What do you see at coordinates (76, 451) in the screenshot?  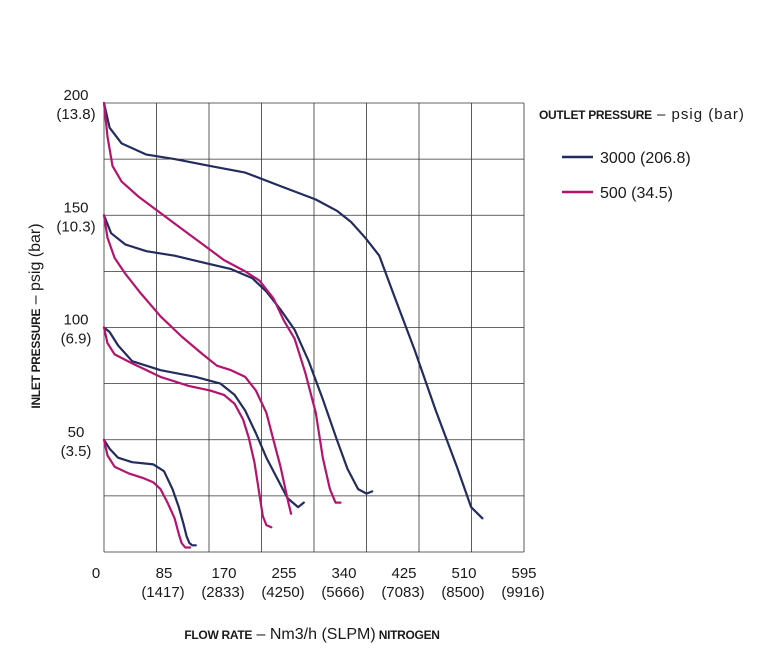 I see `y-tick-sublabel: (3.5)` at bounding box center [76, 451].